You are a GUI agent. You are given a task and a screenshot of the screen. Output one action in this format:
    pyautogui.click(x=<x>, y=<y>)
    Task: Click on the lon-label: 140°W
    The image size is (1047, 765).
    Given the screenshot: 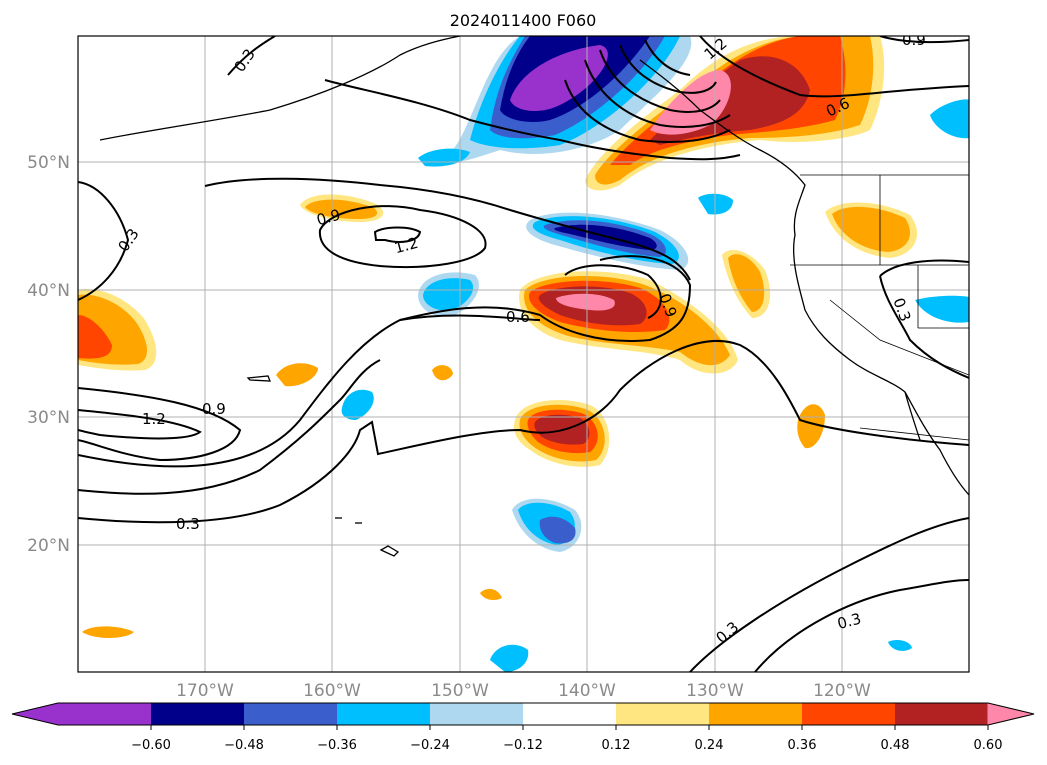 What is the action you would take?
    pyautogui.click(x=587, y=691)
    